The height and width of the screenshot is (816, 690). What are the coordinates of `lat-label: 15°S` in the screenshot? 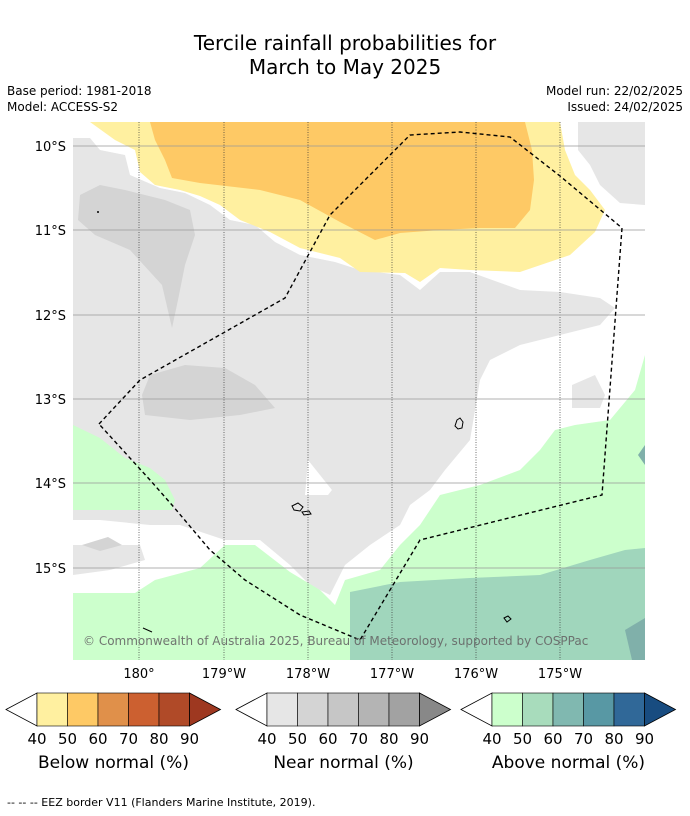 It's located at (50, 569).